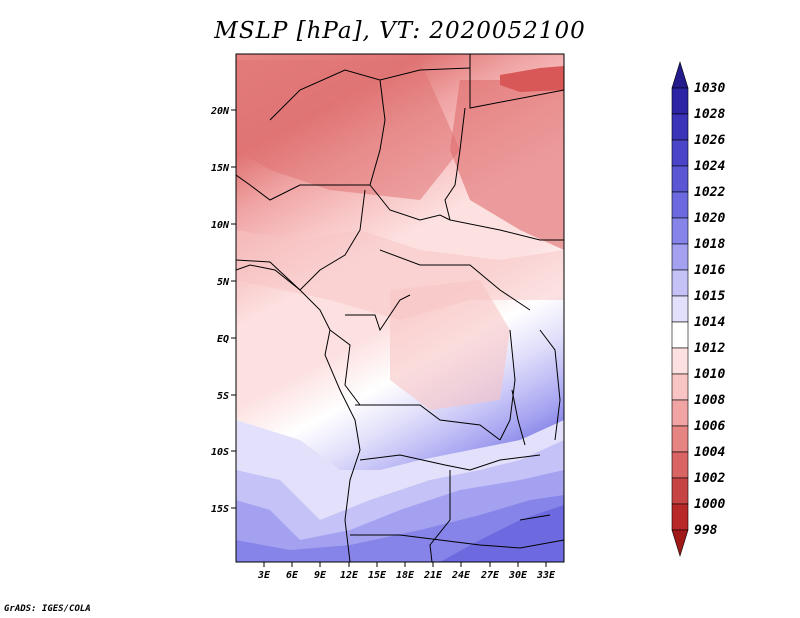 The width and height of the screenshot is (800, 618). I want to click on lat-label: 10S, so click(220, 452).